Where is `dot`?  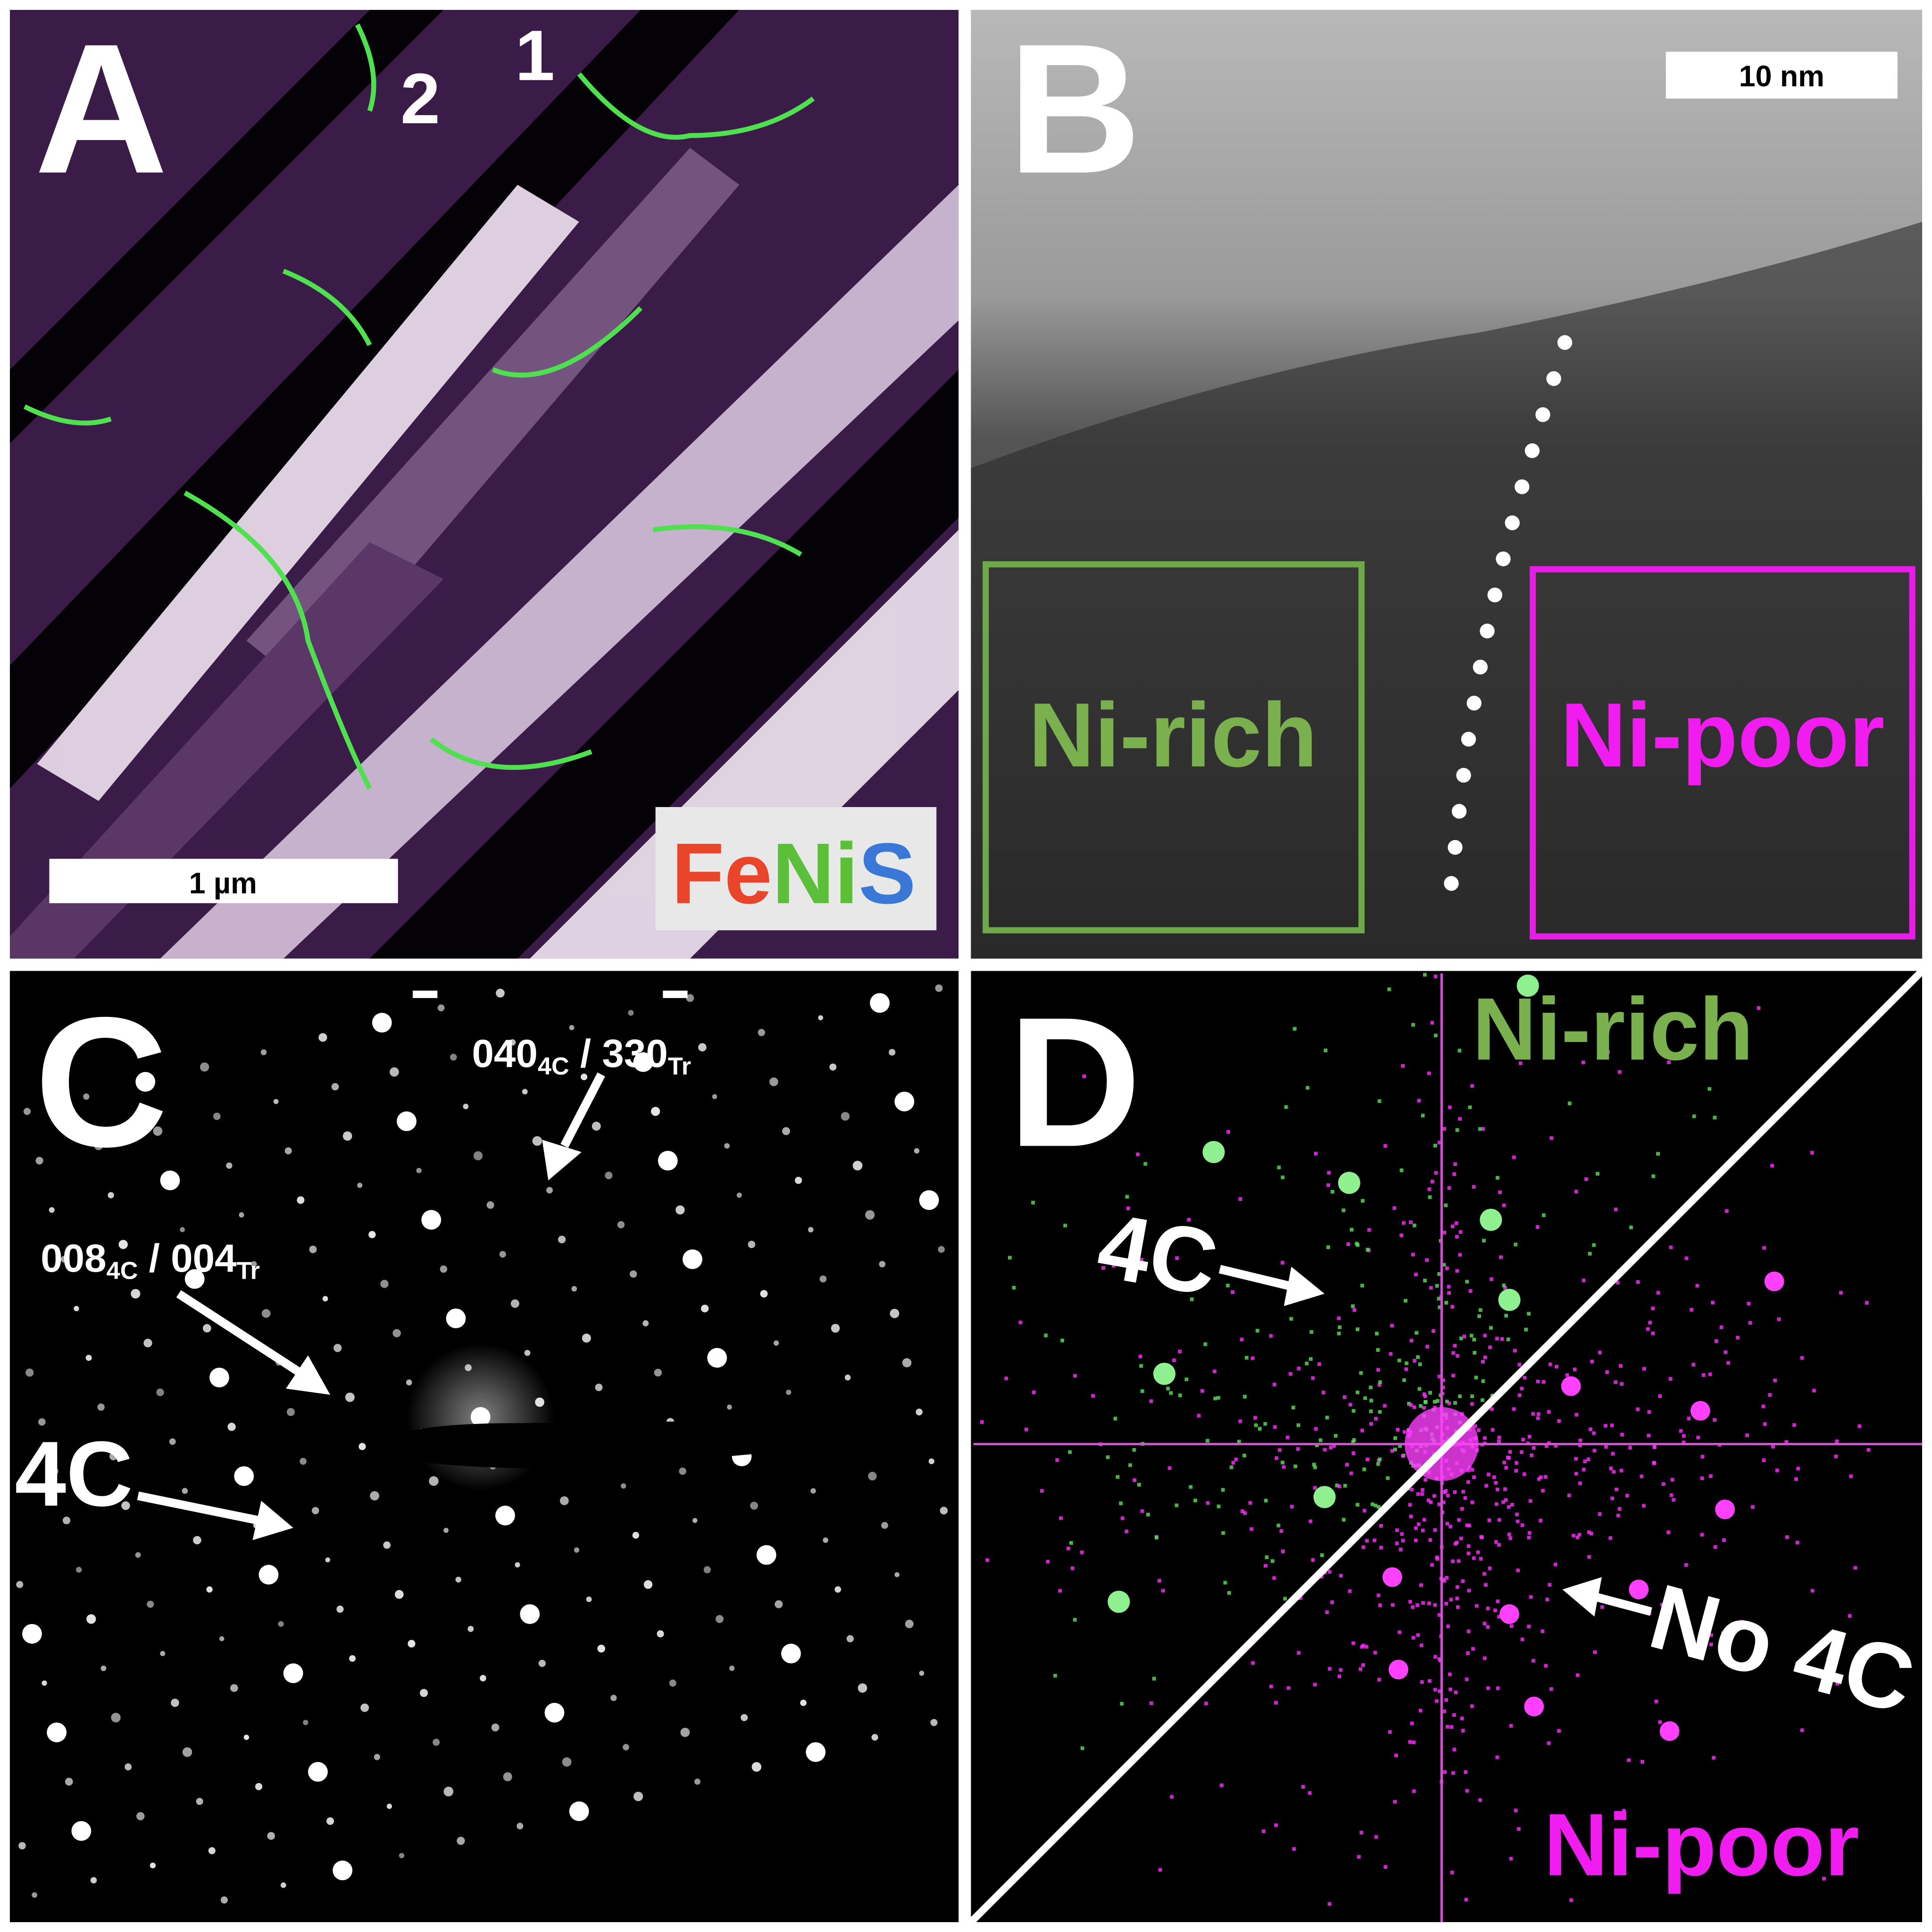
dot is located at coordinates (1459, 812).